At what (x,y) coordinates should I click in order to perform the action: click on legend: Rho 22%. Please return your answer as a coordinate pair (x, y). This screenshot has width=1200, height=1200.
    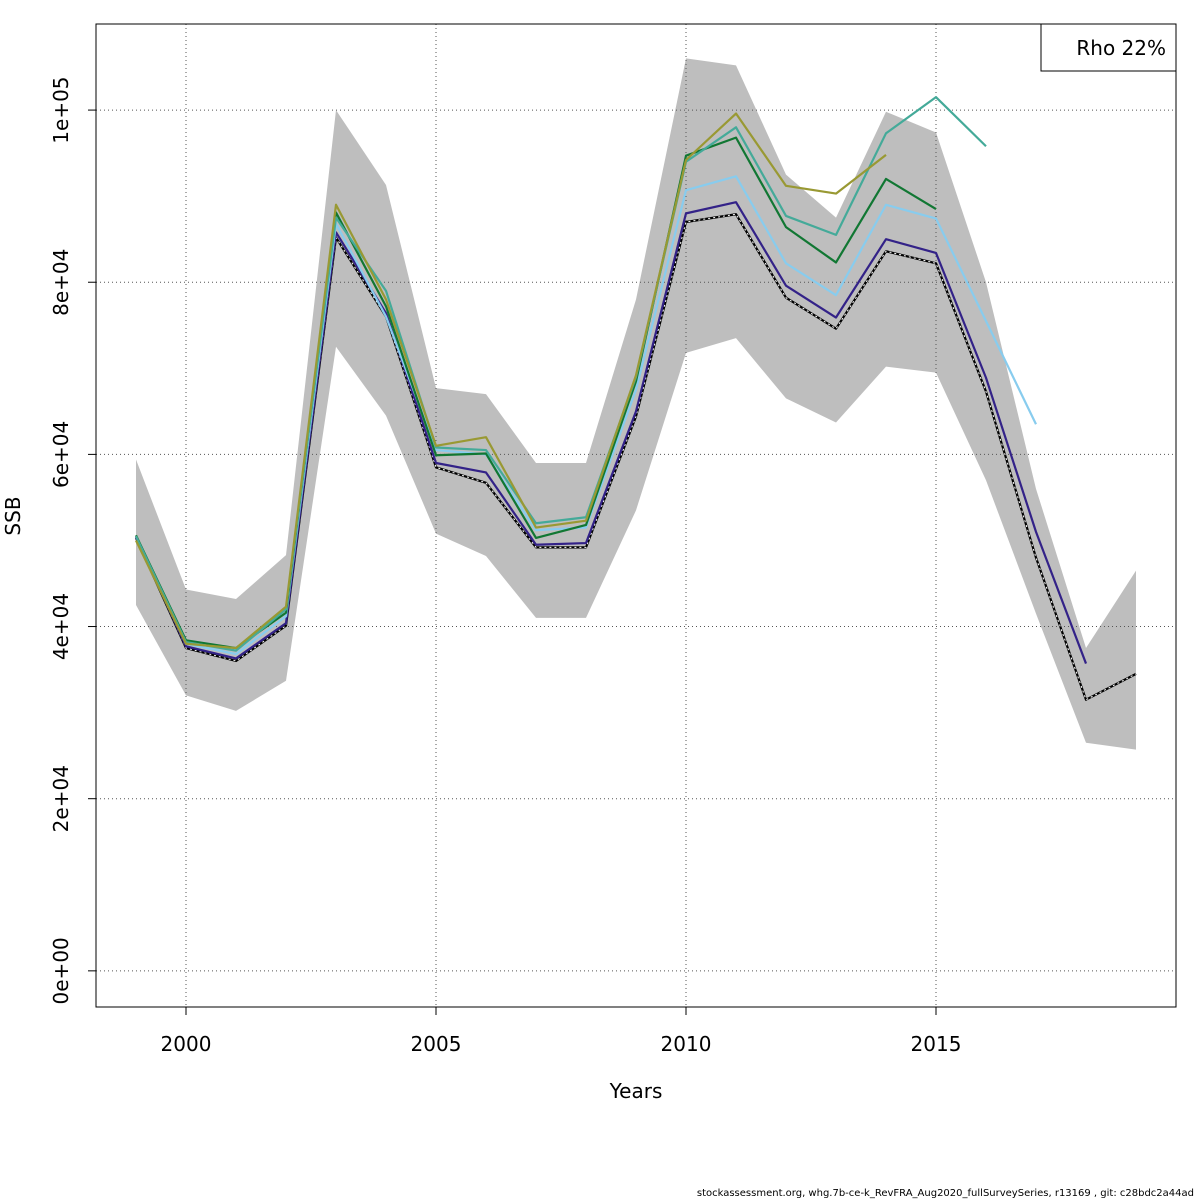
    Looking at the image, I should click on (1108, 47).